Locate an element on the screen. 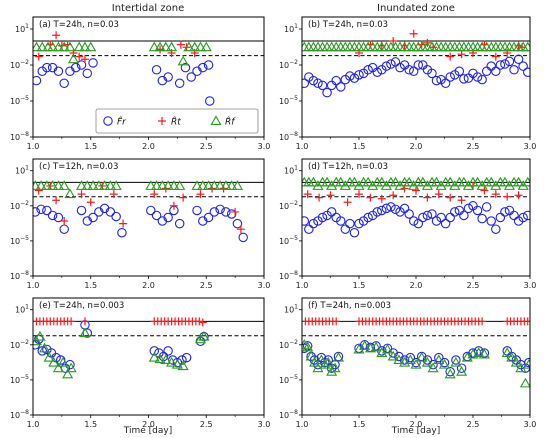 This screenshot has height=438, width=550. y-tick-label: 10⁻⁵ is located at coordinates (288, 240).